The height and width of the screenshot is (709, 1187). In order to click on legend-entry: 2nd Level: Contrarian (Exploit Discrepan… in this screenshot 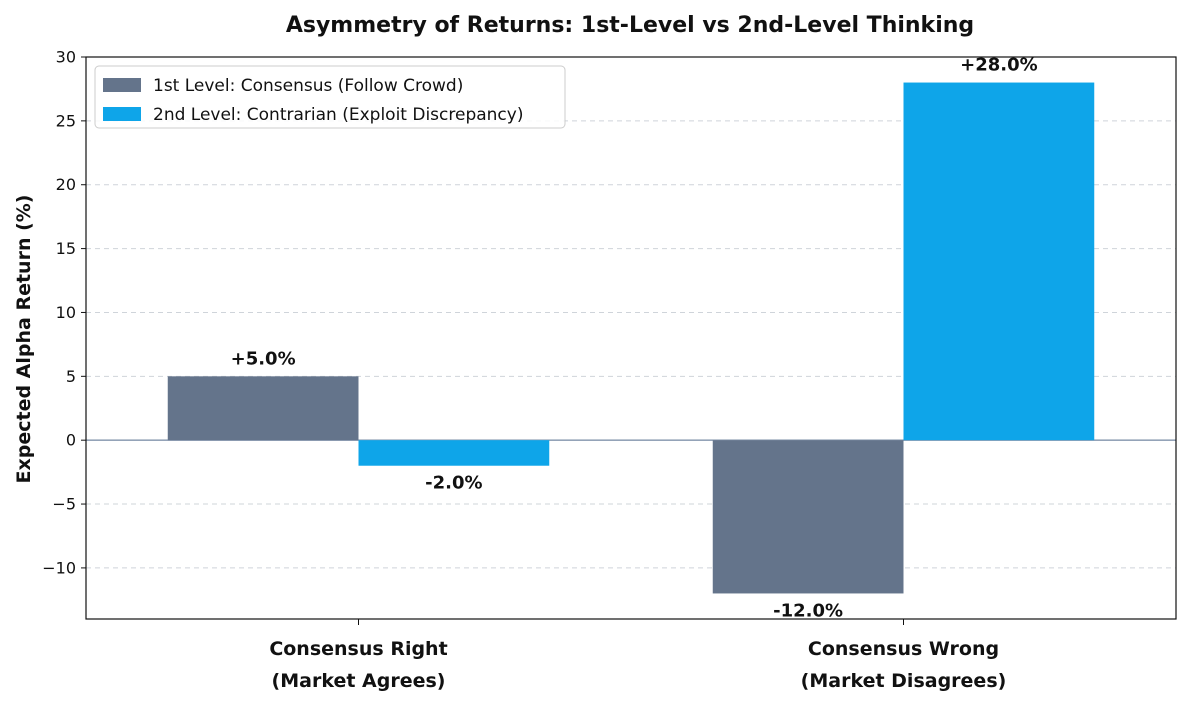, I will do `click(338, 115)`.